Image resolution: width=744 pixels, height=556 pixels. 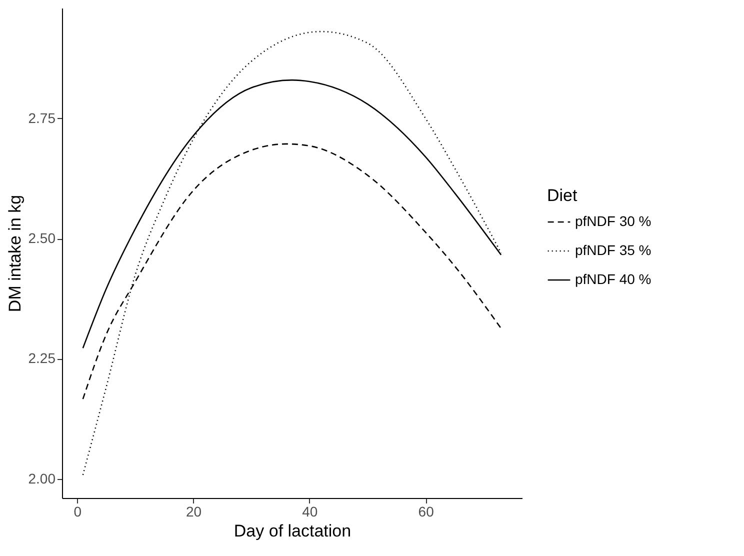 What do you see at coordinates (613, 250) in the screenshot?
I see `legend-label: pfNDF 35 %` at bounding box center [613, 250].